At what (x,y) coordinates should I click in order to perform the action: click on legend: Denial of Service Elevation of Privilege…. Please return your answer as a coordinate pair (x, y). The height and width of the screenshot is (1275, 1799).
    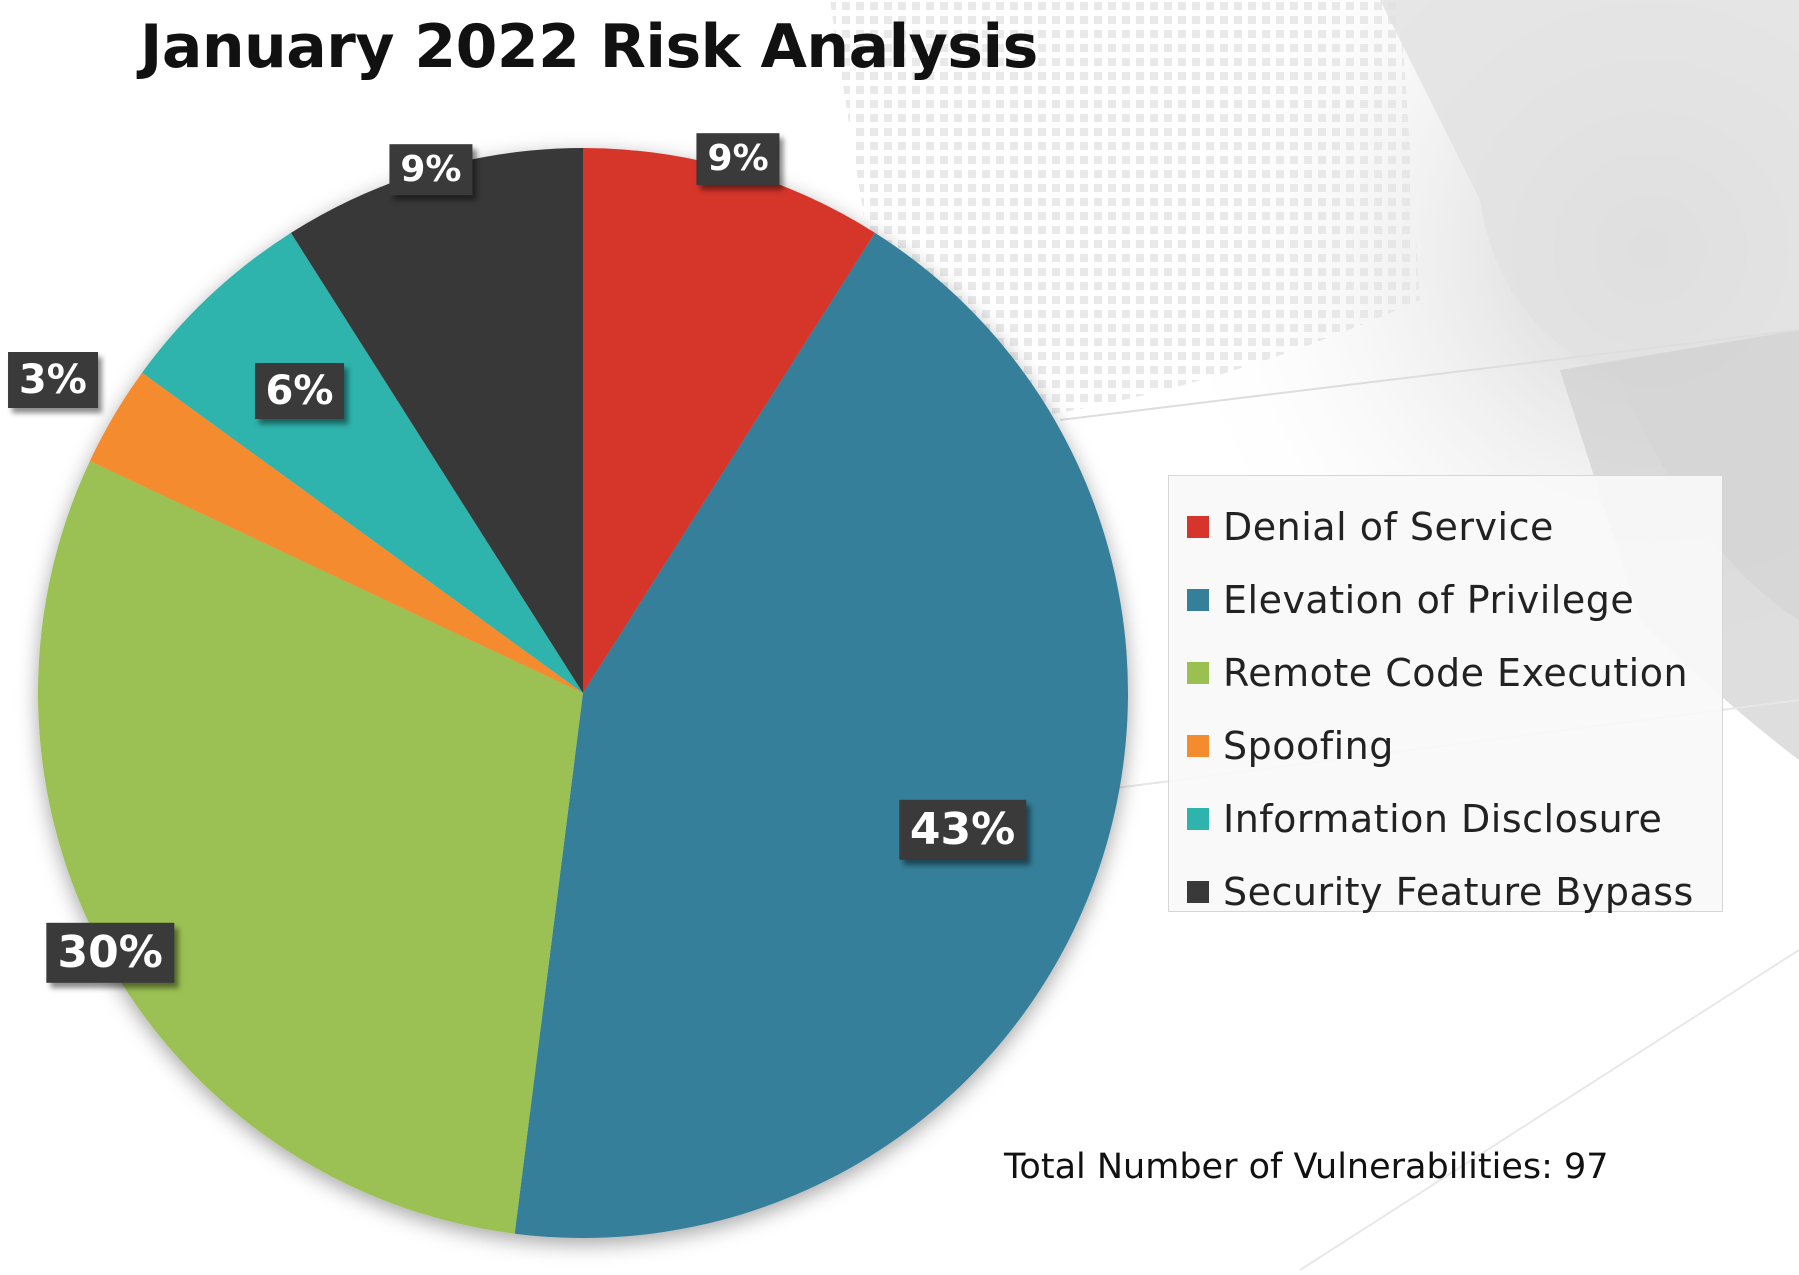
    Looking at the image, I should click on (1445, 694).